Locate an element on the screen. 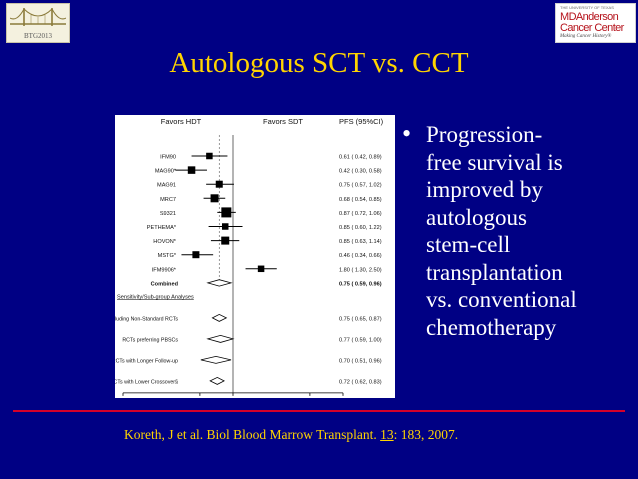 The image size is (638, 479). bullet-line: vs. conventional is located at coordinates (501, 299).